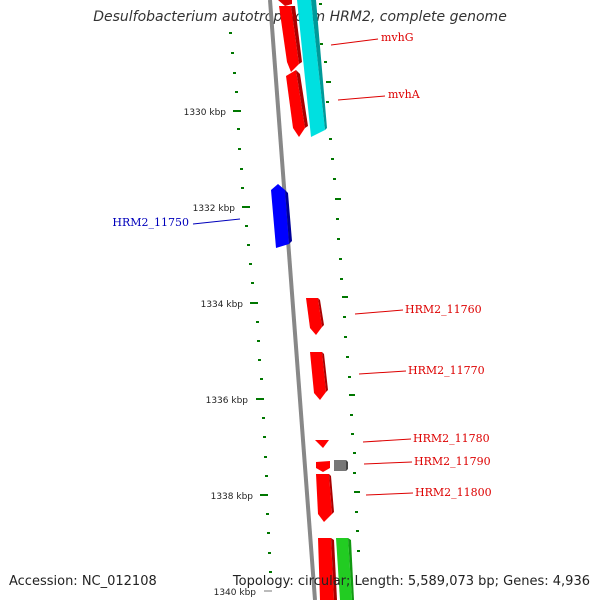 This screenshot has height=600, width=600. Describe the element at coordinates (312, 68) in the screenshot. I see `cyan-feature` at that location.